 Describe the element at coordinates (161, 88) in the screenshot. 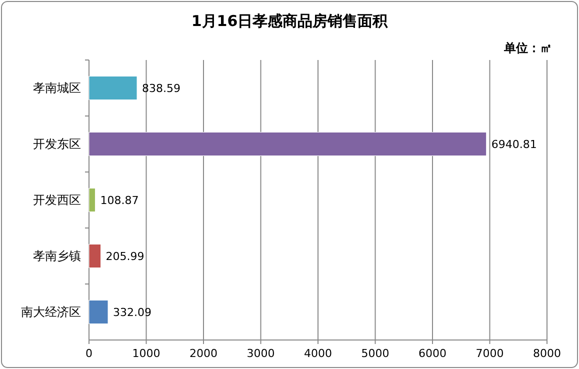

I see `data-label: 838.59` at that location.